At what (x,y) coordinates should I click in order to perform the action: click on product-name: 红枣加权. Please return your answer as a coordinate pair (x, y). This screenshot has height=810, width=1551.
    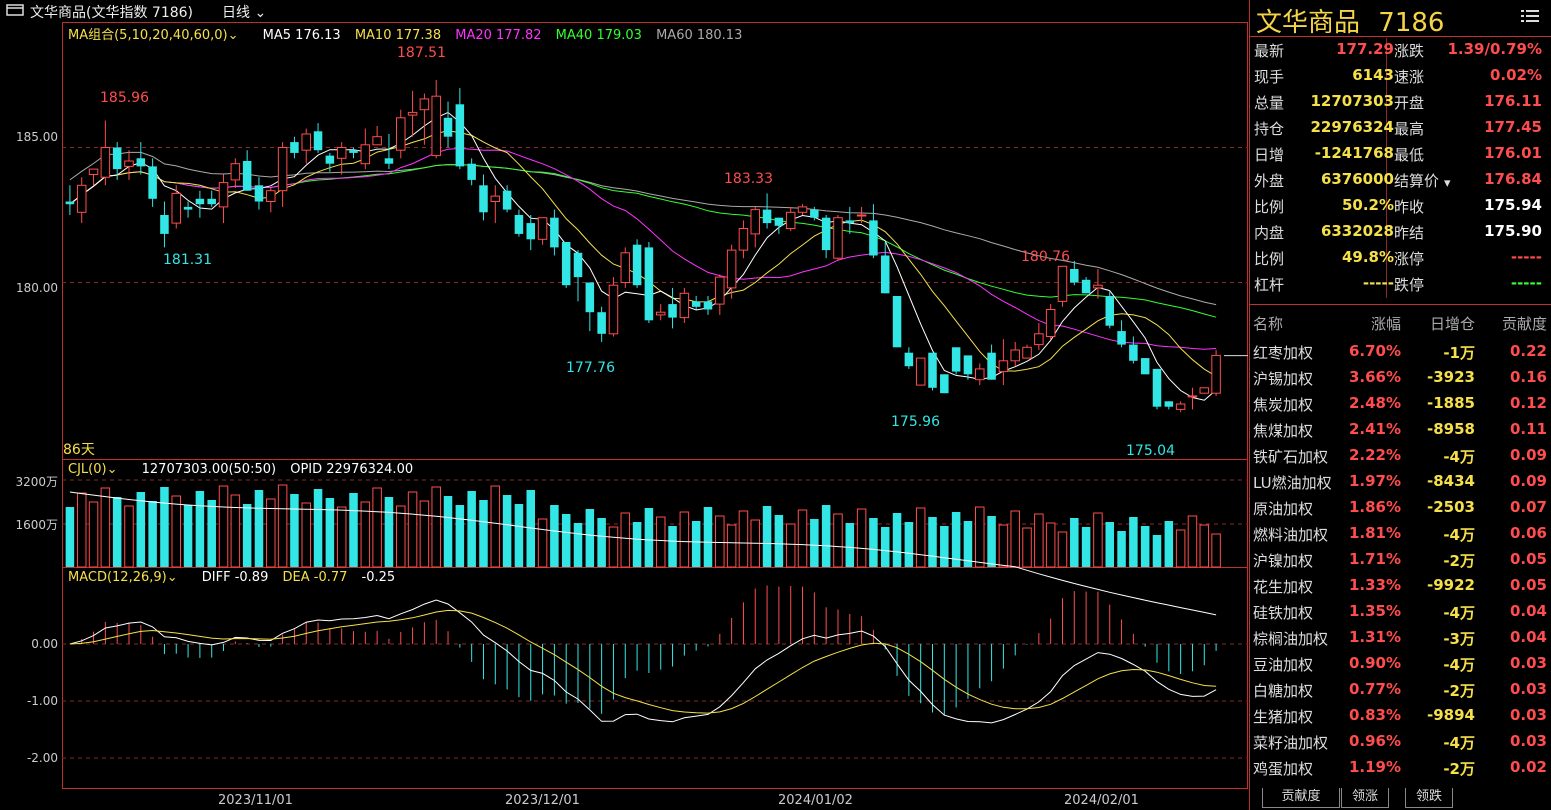
    Looking at the image, I should click on (1283, 353).